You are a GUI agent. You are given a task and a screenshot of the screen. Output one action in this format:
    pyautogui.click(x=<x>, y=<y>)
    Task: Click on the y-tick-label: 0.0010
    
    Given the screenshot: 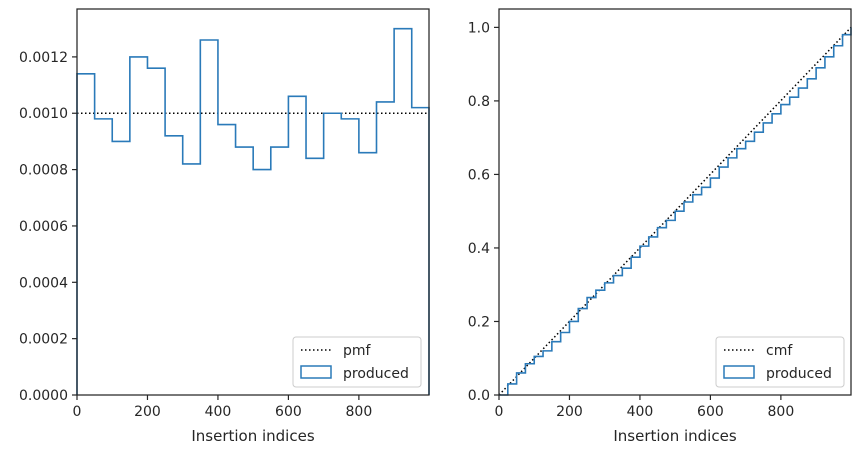 What is the action you would take?
    pyautogui.click(x=43, y=114)
    